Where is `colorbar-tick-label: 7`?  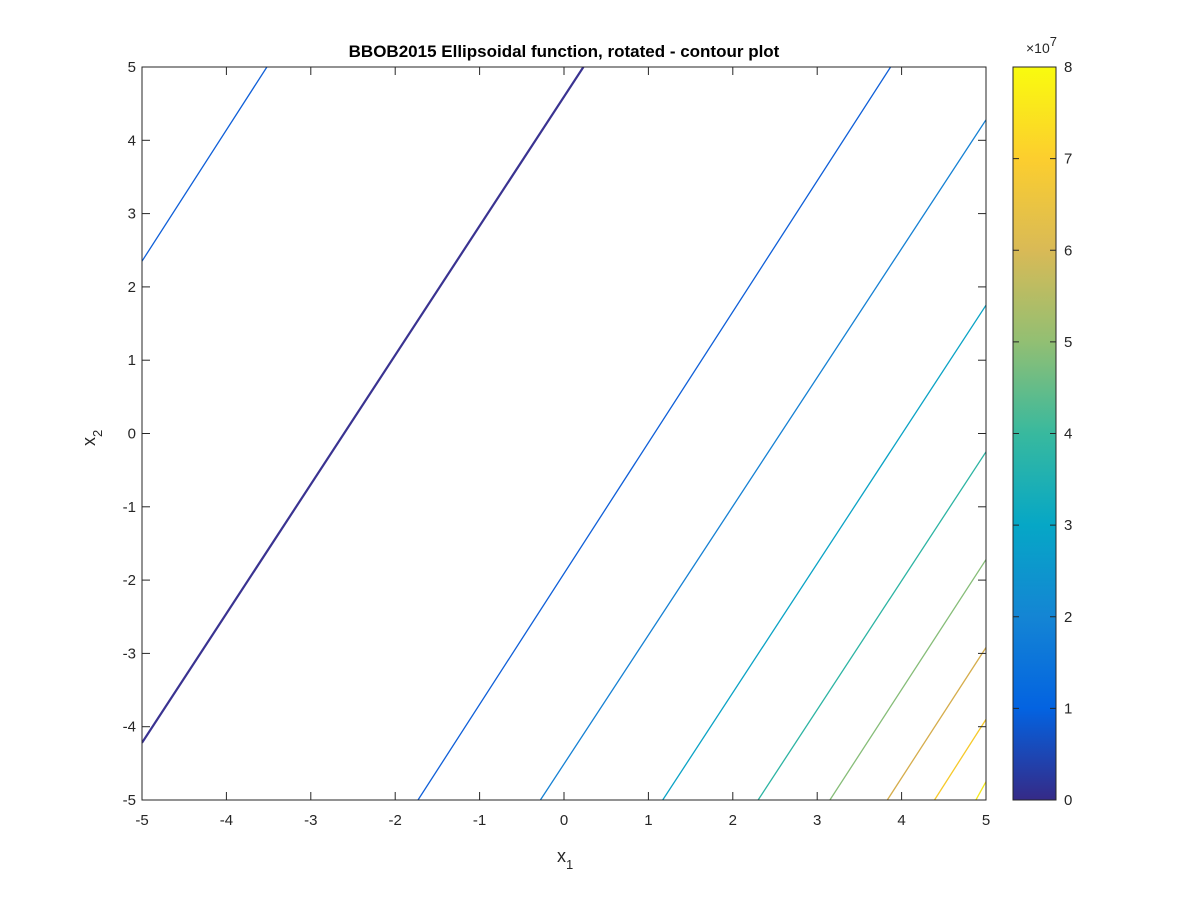 colorbar-tick-label: 7 is located at coordinates (1068, 159).